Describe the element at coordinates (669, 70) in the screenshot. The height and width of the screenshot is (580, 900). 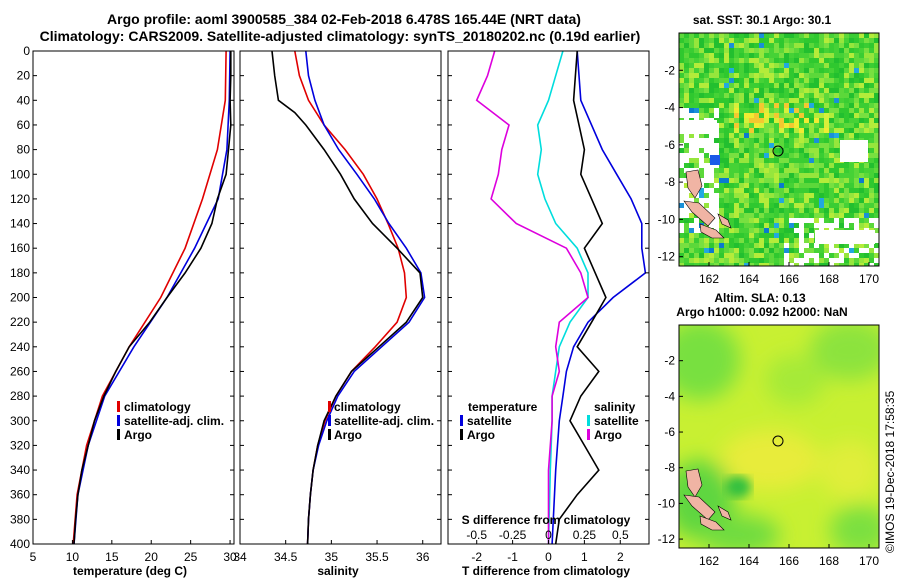
I see `map-y-tick-label: -2` at that location.